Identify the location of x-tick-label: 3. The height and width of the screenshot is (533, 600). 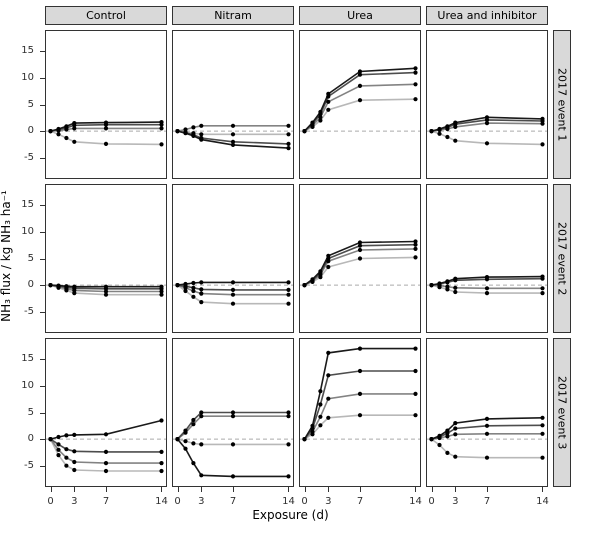
(455, 501).